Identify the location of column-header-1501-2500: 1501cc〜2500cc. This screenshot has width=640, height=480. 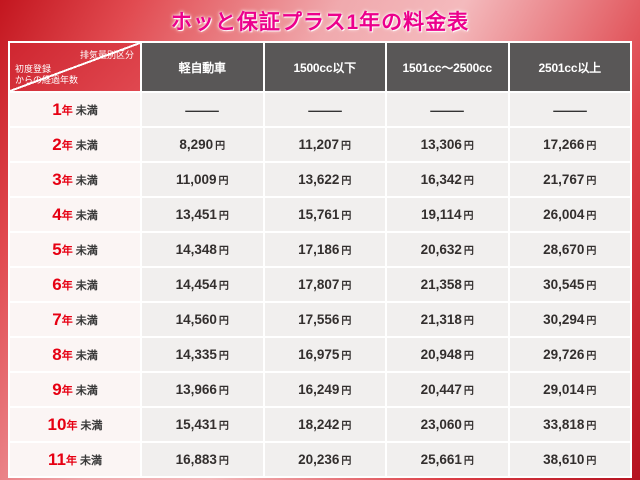
(447, 67).